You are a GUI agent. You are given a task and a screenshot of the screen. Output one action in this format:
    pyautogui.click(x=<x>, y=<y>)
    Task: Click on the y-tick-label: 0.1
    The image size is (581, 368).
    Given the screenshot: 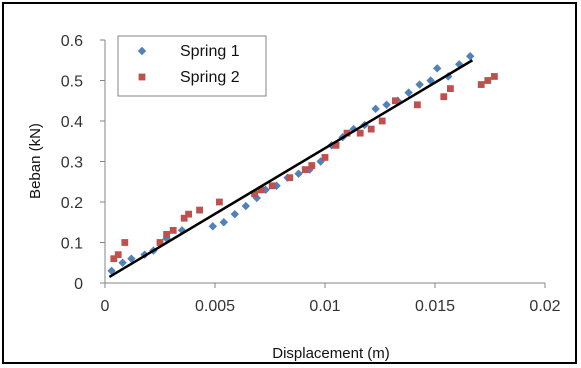 What is the action you would take?
    pyautogui.click(x=72, y=244)
    